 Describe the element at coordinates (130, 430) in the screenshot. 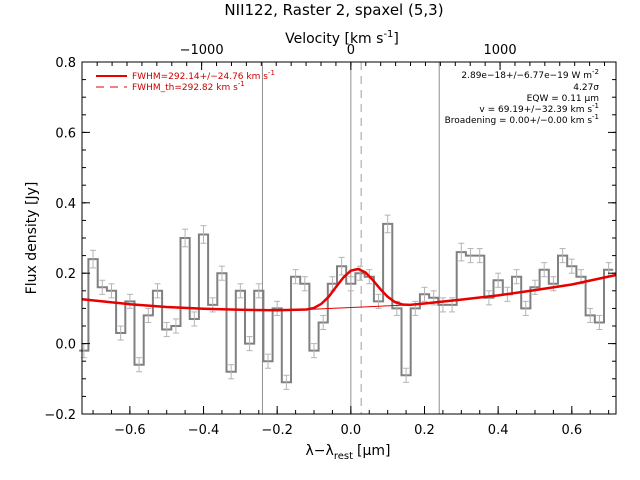

I see `x-tick-label-0: −0.6` at that location.